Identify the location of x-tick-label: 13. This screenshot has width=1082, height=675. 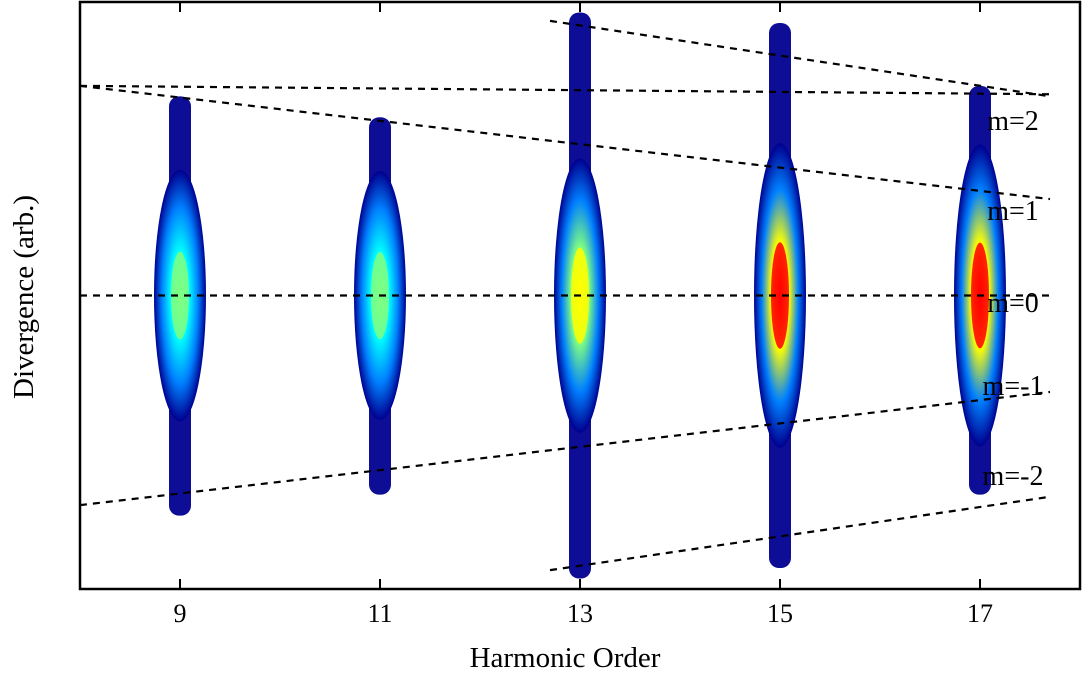
(580, 613).